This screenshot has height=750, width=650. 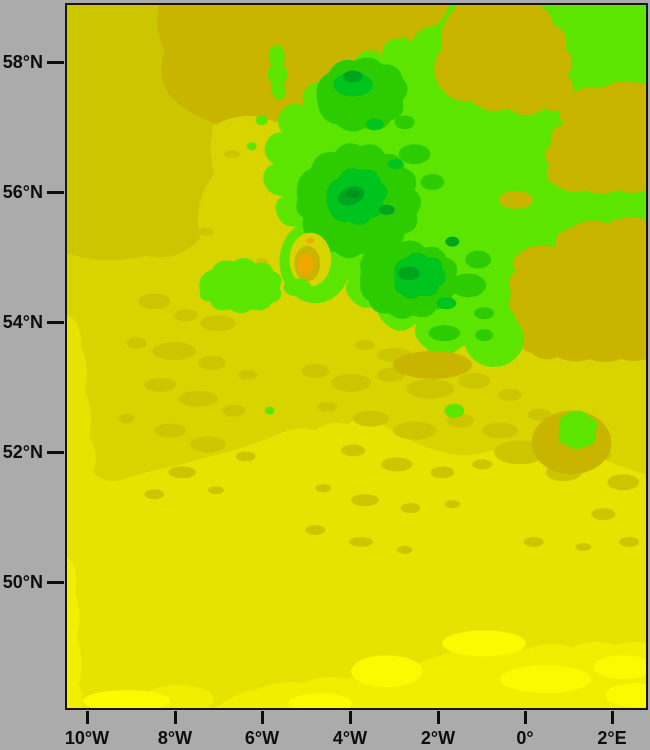 I want to click on orange-minimum-stack, so click(x=310, y=259).